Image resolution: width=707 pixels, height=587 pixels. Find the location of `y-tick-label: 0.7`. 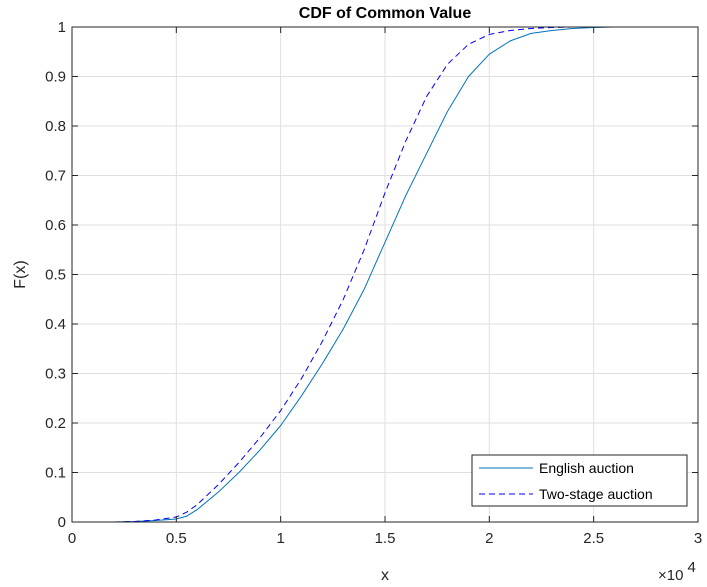

y-tick-label: 0.7 is located at coordinates (55, 176).